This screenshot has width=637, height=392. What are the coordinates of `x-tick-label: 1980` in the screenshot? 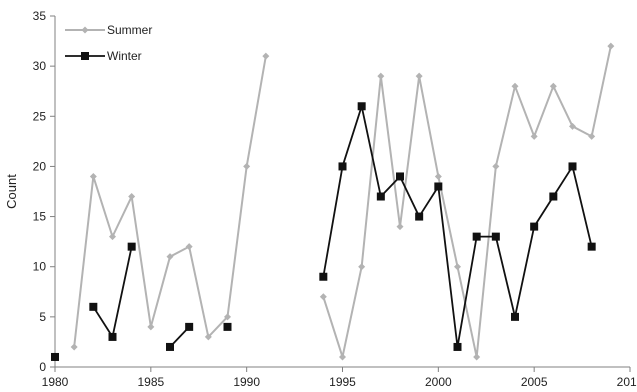 It's located at (55, 382).